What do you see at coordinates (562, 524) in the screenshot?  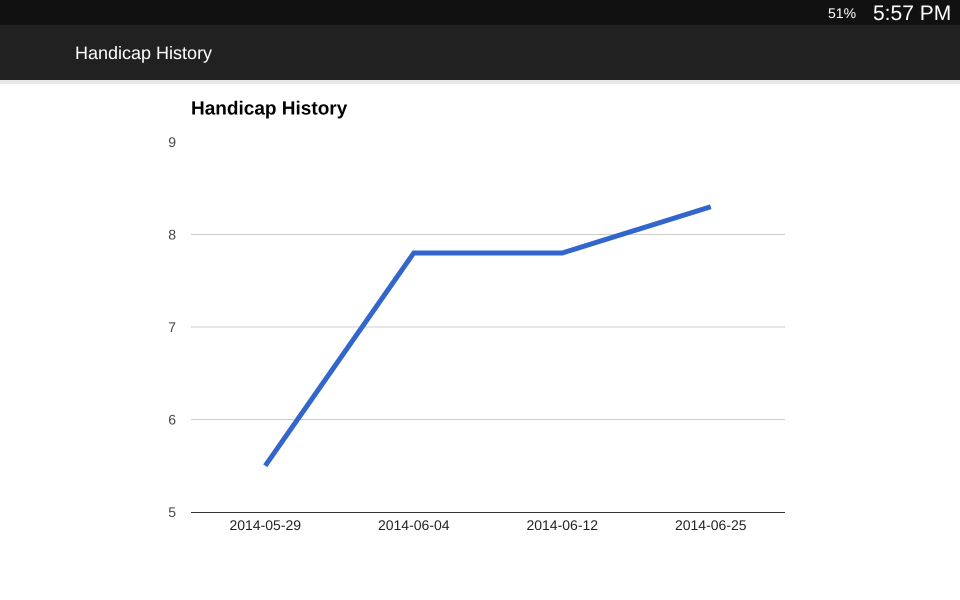 I see `x-tick-label: 2014-06-12` at bounding box center [562, 524].